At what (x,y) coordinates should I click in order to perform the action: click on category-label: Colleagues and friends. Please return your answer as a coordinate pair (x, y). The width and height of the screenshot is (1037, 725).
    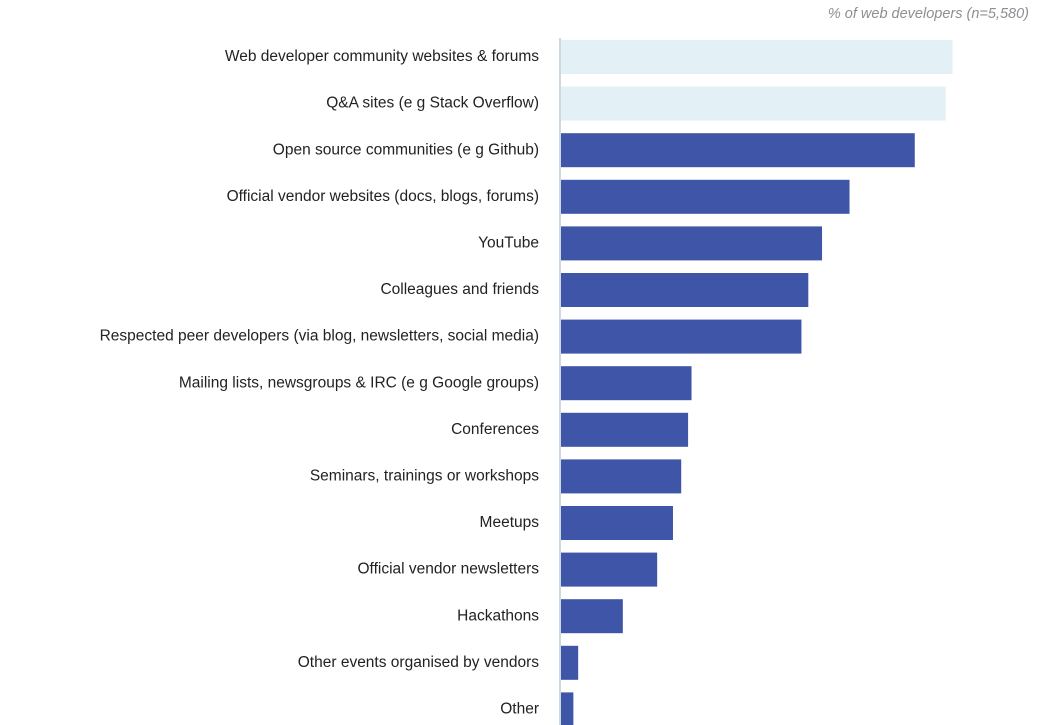
    Looking at the image, I should click on (459, 289).